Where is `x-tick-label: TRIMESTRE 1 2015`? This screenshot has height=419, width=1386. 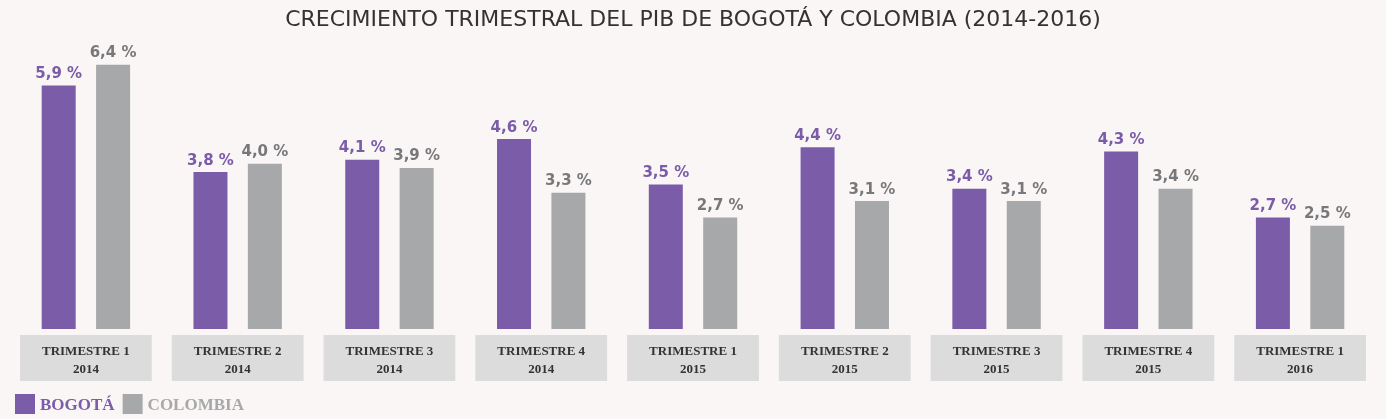 x-tick-label: TRIMESTRE 1 2015 is located at coordinates (693, 359).